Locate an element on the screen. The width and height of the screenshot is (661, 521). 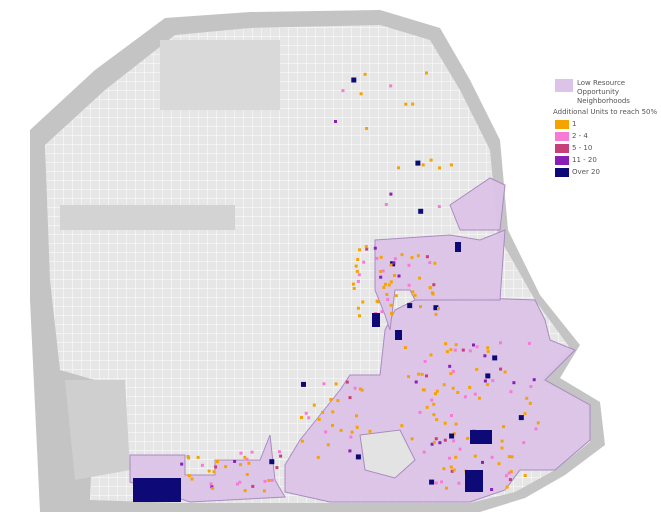
legend-item-label: 2 - 4 is located at coordinates (580, 136).